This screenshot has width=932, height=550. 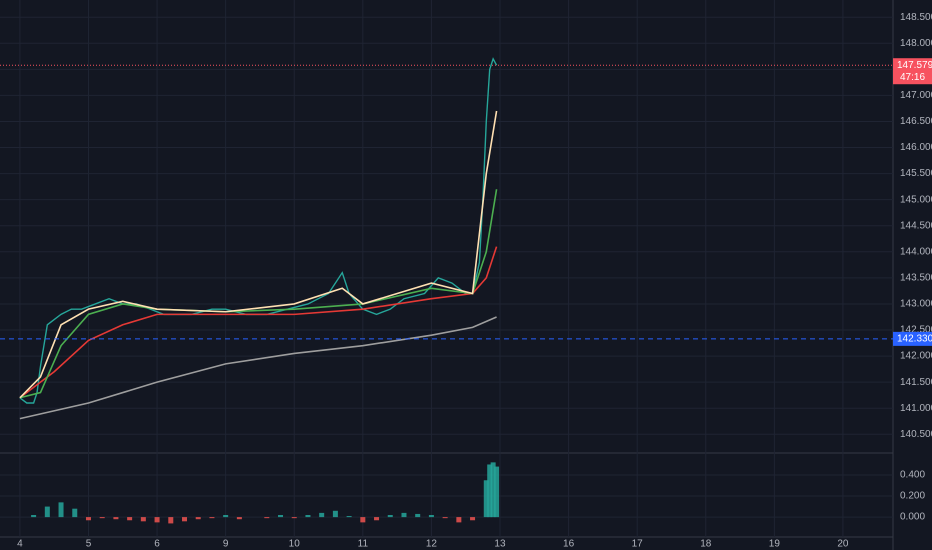 What do you see at coordinates (912, 77) in the screenshot?
I see `countdown: 47:16` at bounding box center [912, 77].